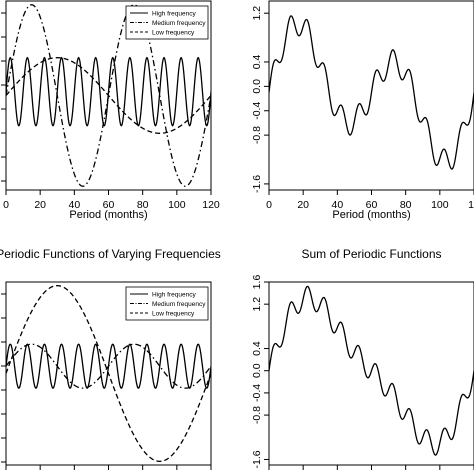 This screenshot has height=470, width=474. Describe the element at coordinates (108, 366) in the screenshot. I see `series-line-medium-frequency` at that location.